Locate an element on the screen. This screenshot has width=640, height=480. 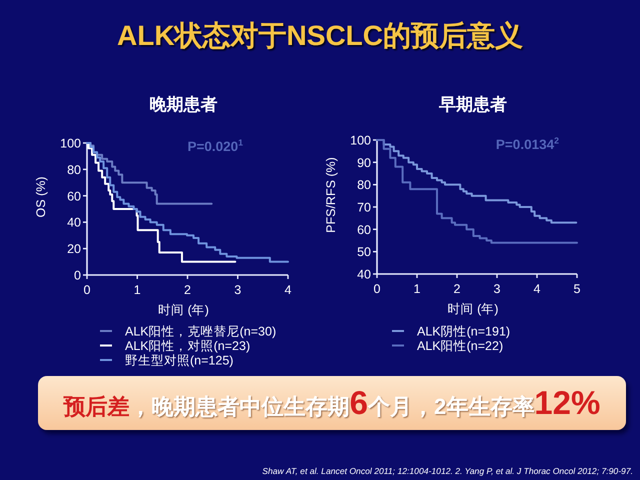
legend-label: ALK阴性(n=191) is located at coordinates (463, 331).